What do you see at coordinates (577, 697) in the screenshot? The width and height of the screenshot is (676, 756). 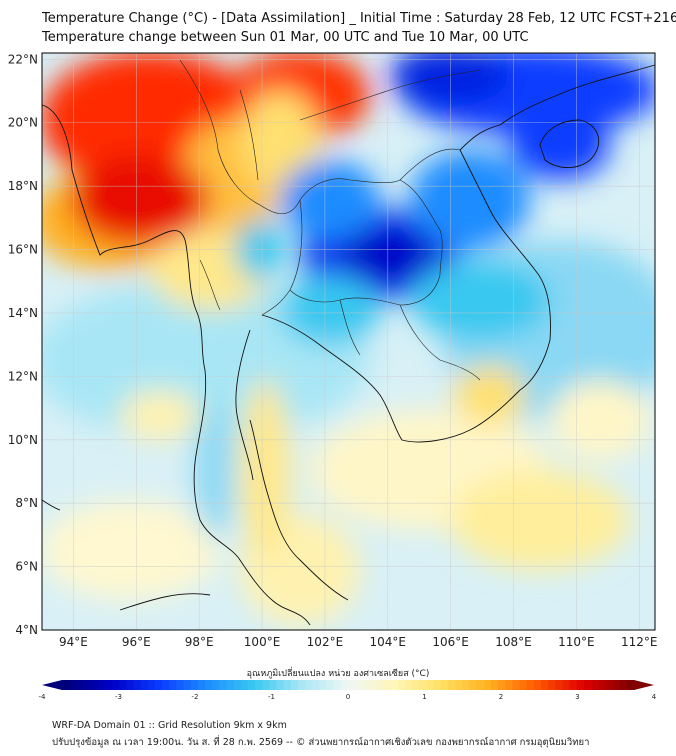 I see `colorbar-tick-label: 3` at bounding box center [577, 697].